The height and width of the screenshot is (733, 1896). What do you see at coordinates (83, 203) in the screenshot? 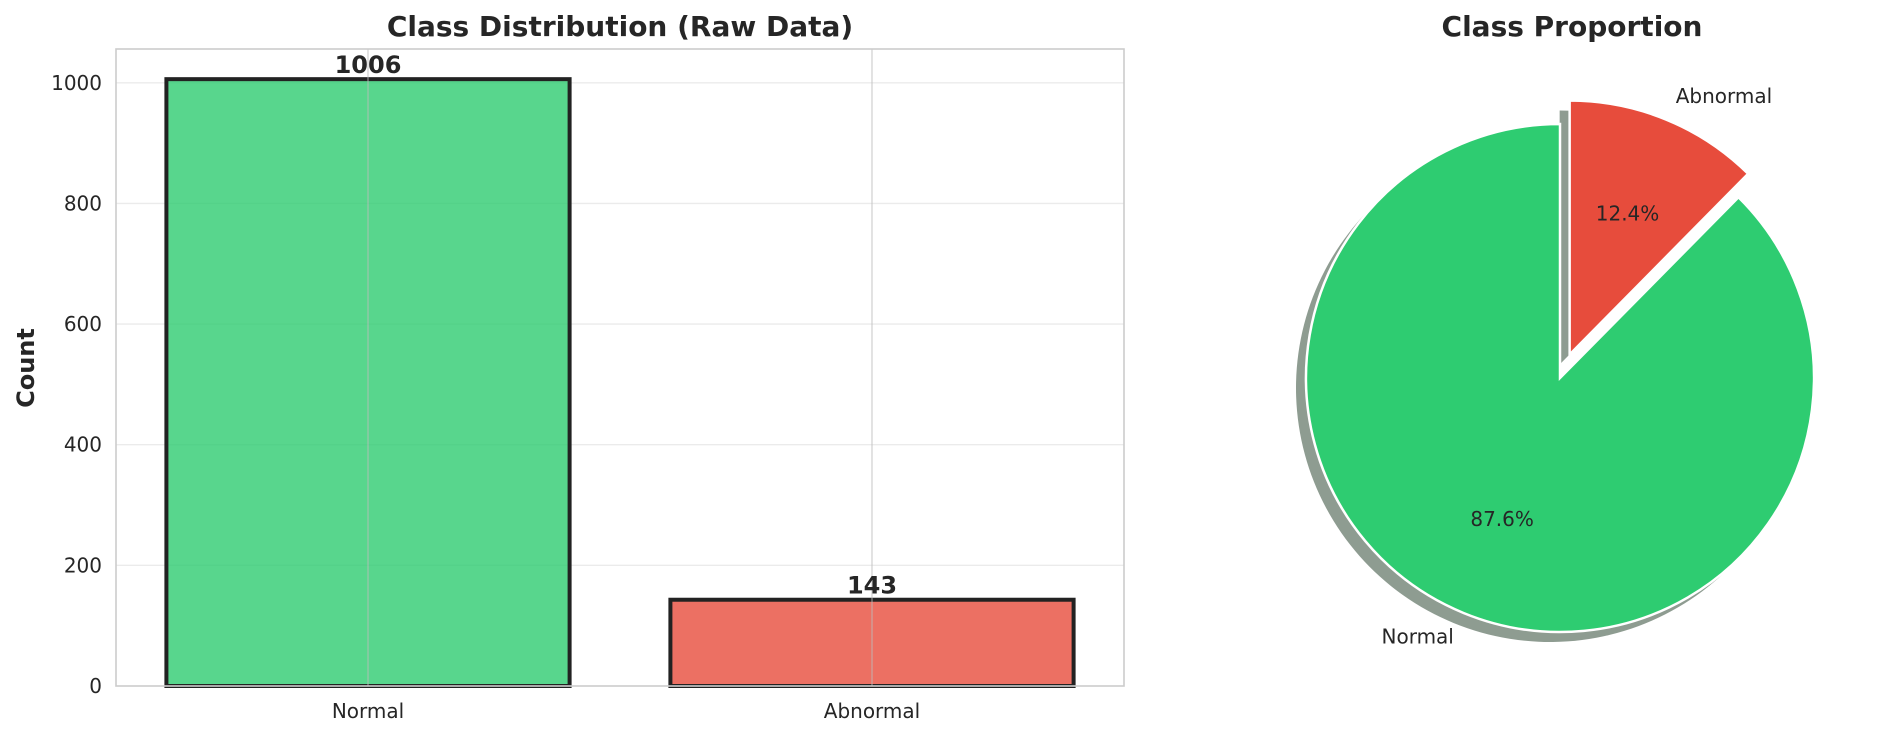
I see `y-tick-label: 800` at bounding box center [83, 203].